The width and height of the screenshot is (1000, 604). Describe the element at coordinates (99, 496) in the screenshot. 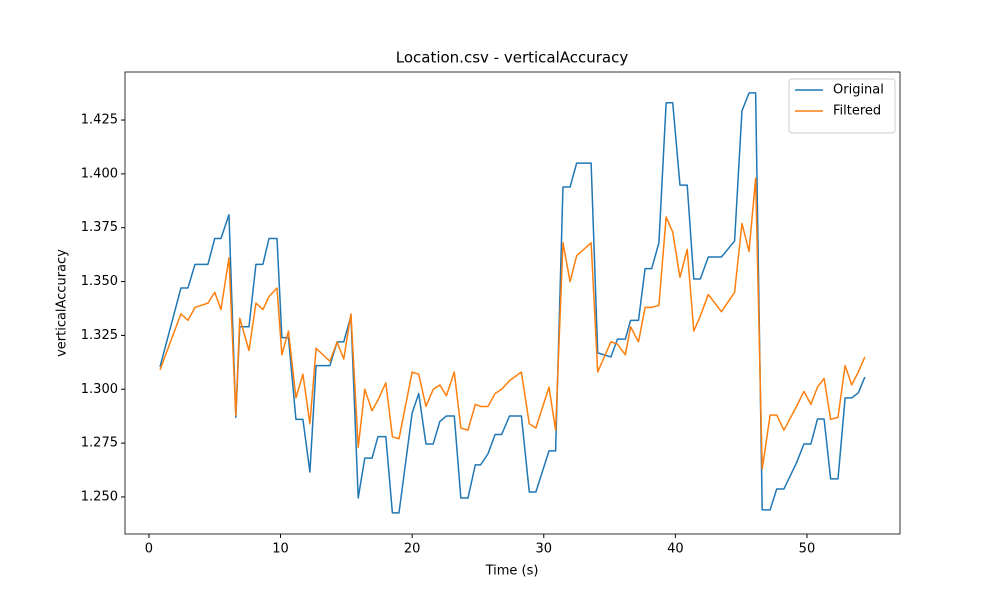

I see `y-tick-label: 1.250` at that location.